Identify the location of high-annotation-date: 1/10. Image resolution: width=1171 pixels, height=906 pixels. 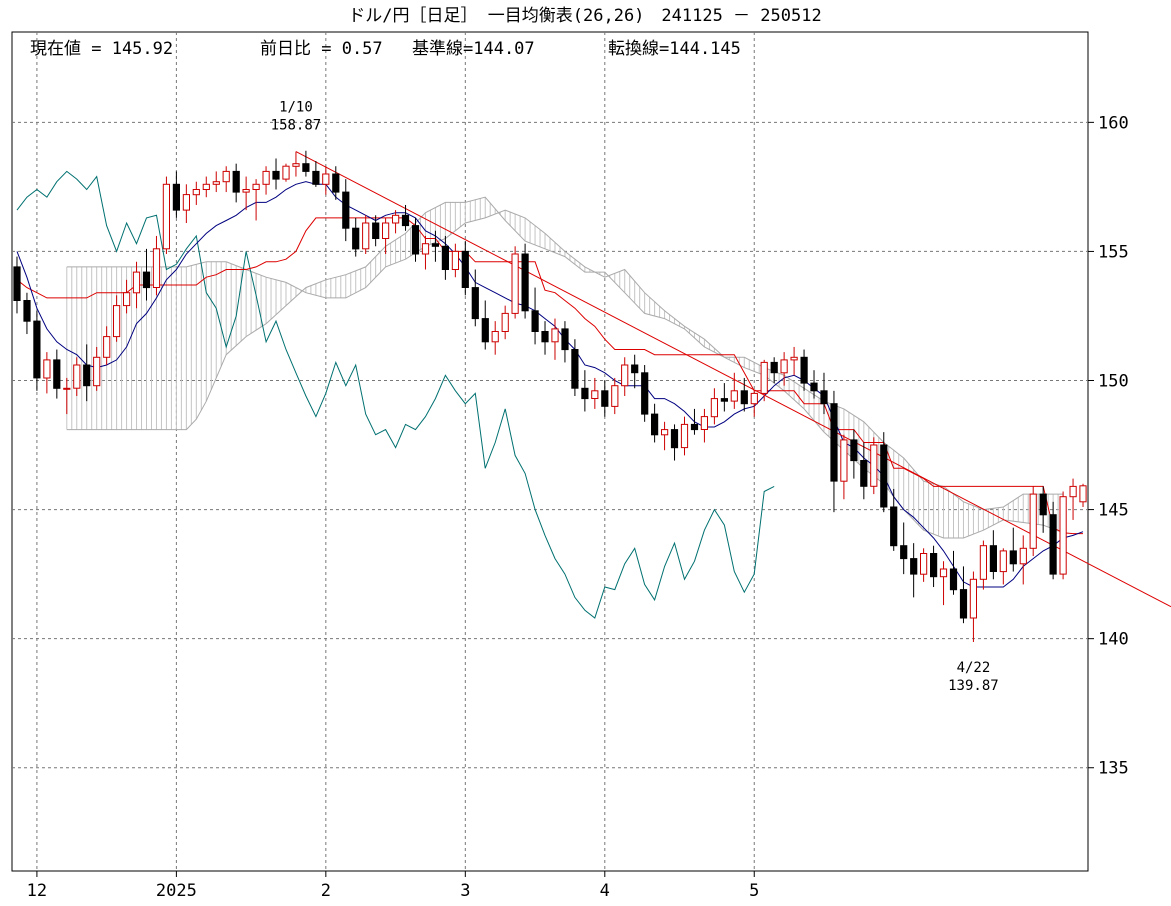
(296, 108).